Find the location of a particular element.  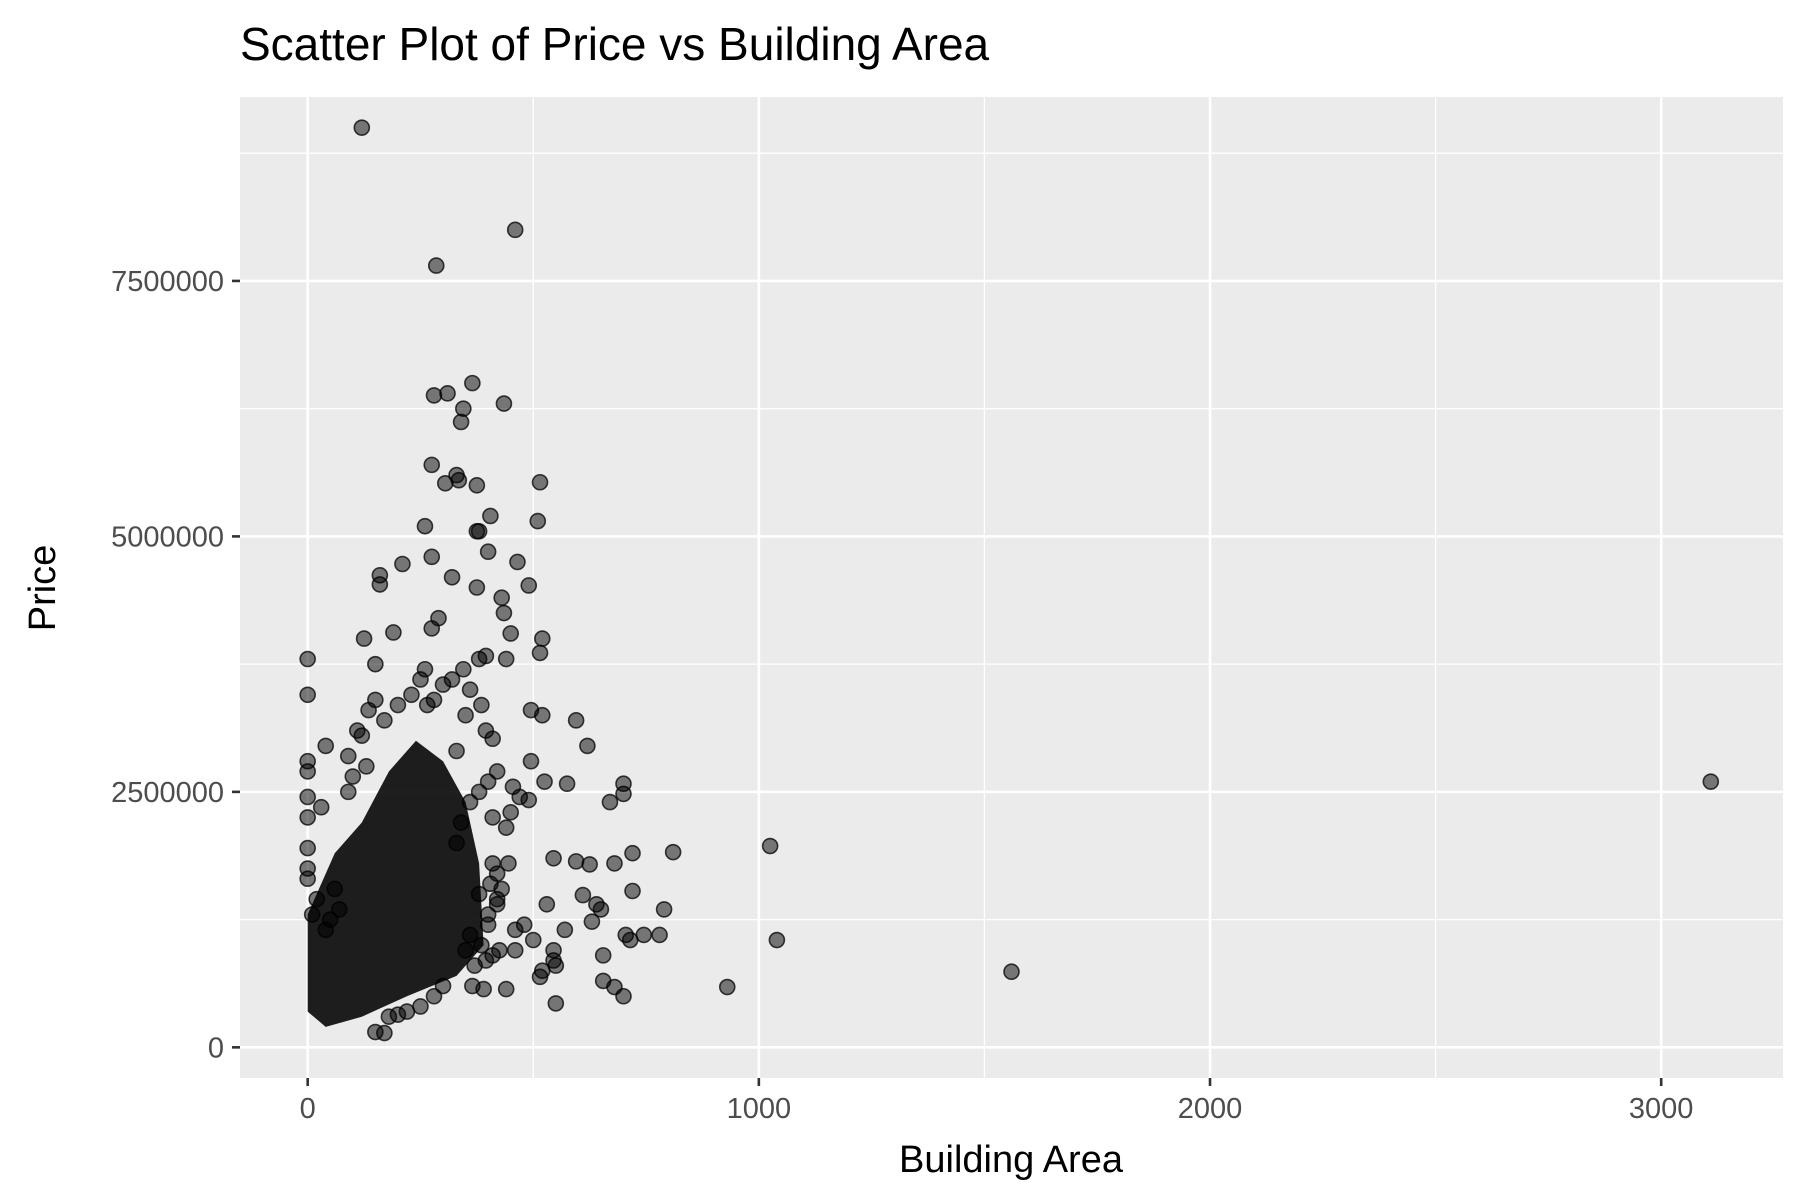

x-tick-label: 2000 is located at coordinates (1210, 1109).